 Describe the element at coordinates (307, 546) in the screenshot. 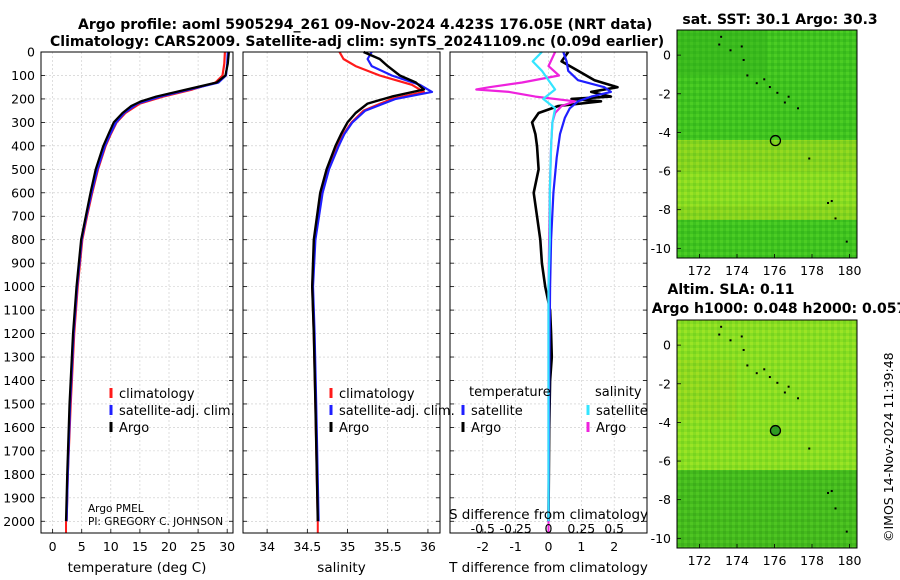

I see `x-tick-label: 34.5` at that location.